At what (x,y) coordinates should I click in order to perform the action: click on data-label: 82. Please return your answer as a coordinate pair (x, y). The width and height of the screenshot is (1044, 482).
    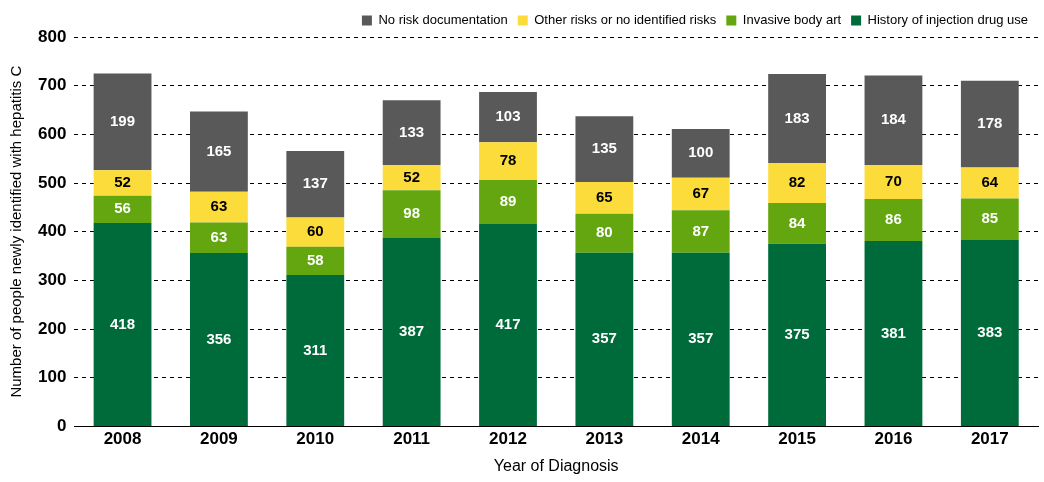
    Looking at the image, I should click on (797, 182).